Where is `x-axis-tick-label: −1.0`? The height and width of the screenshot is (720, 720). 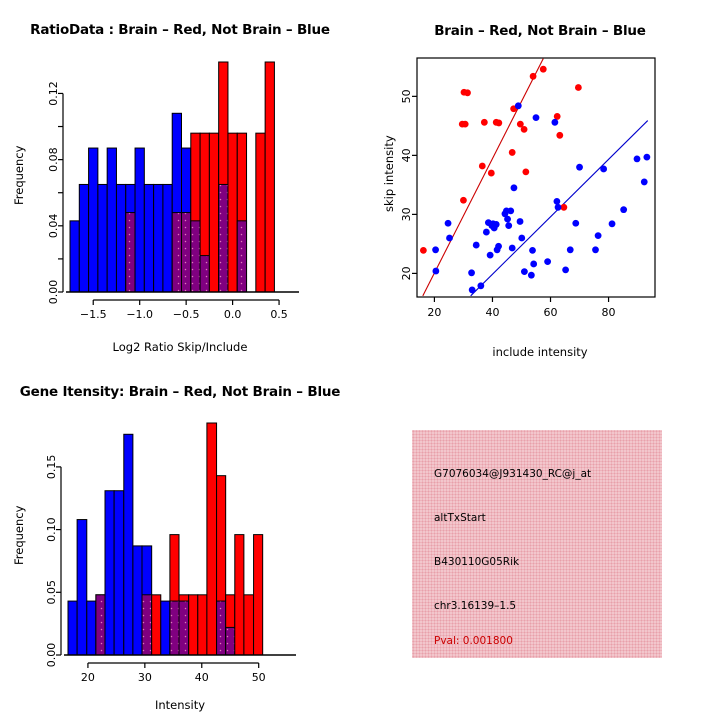
x-axis-tick-label: −1.0 is located at coordinates (139, 314).